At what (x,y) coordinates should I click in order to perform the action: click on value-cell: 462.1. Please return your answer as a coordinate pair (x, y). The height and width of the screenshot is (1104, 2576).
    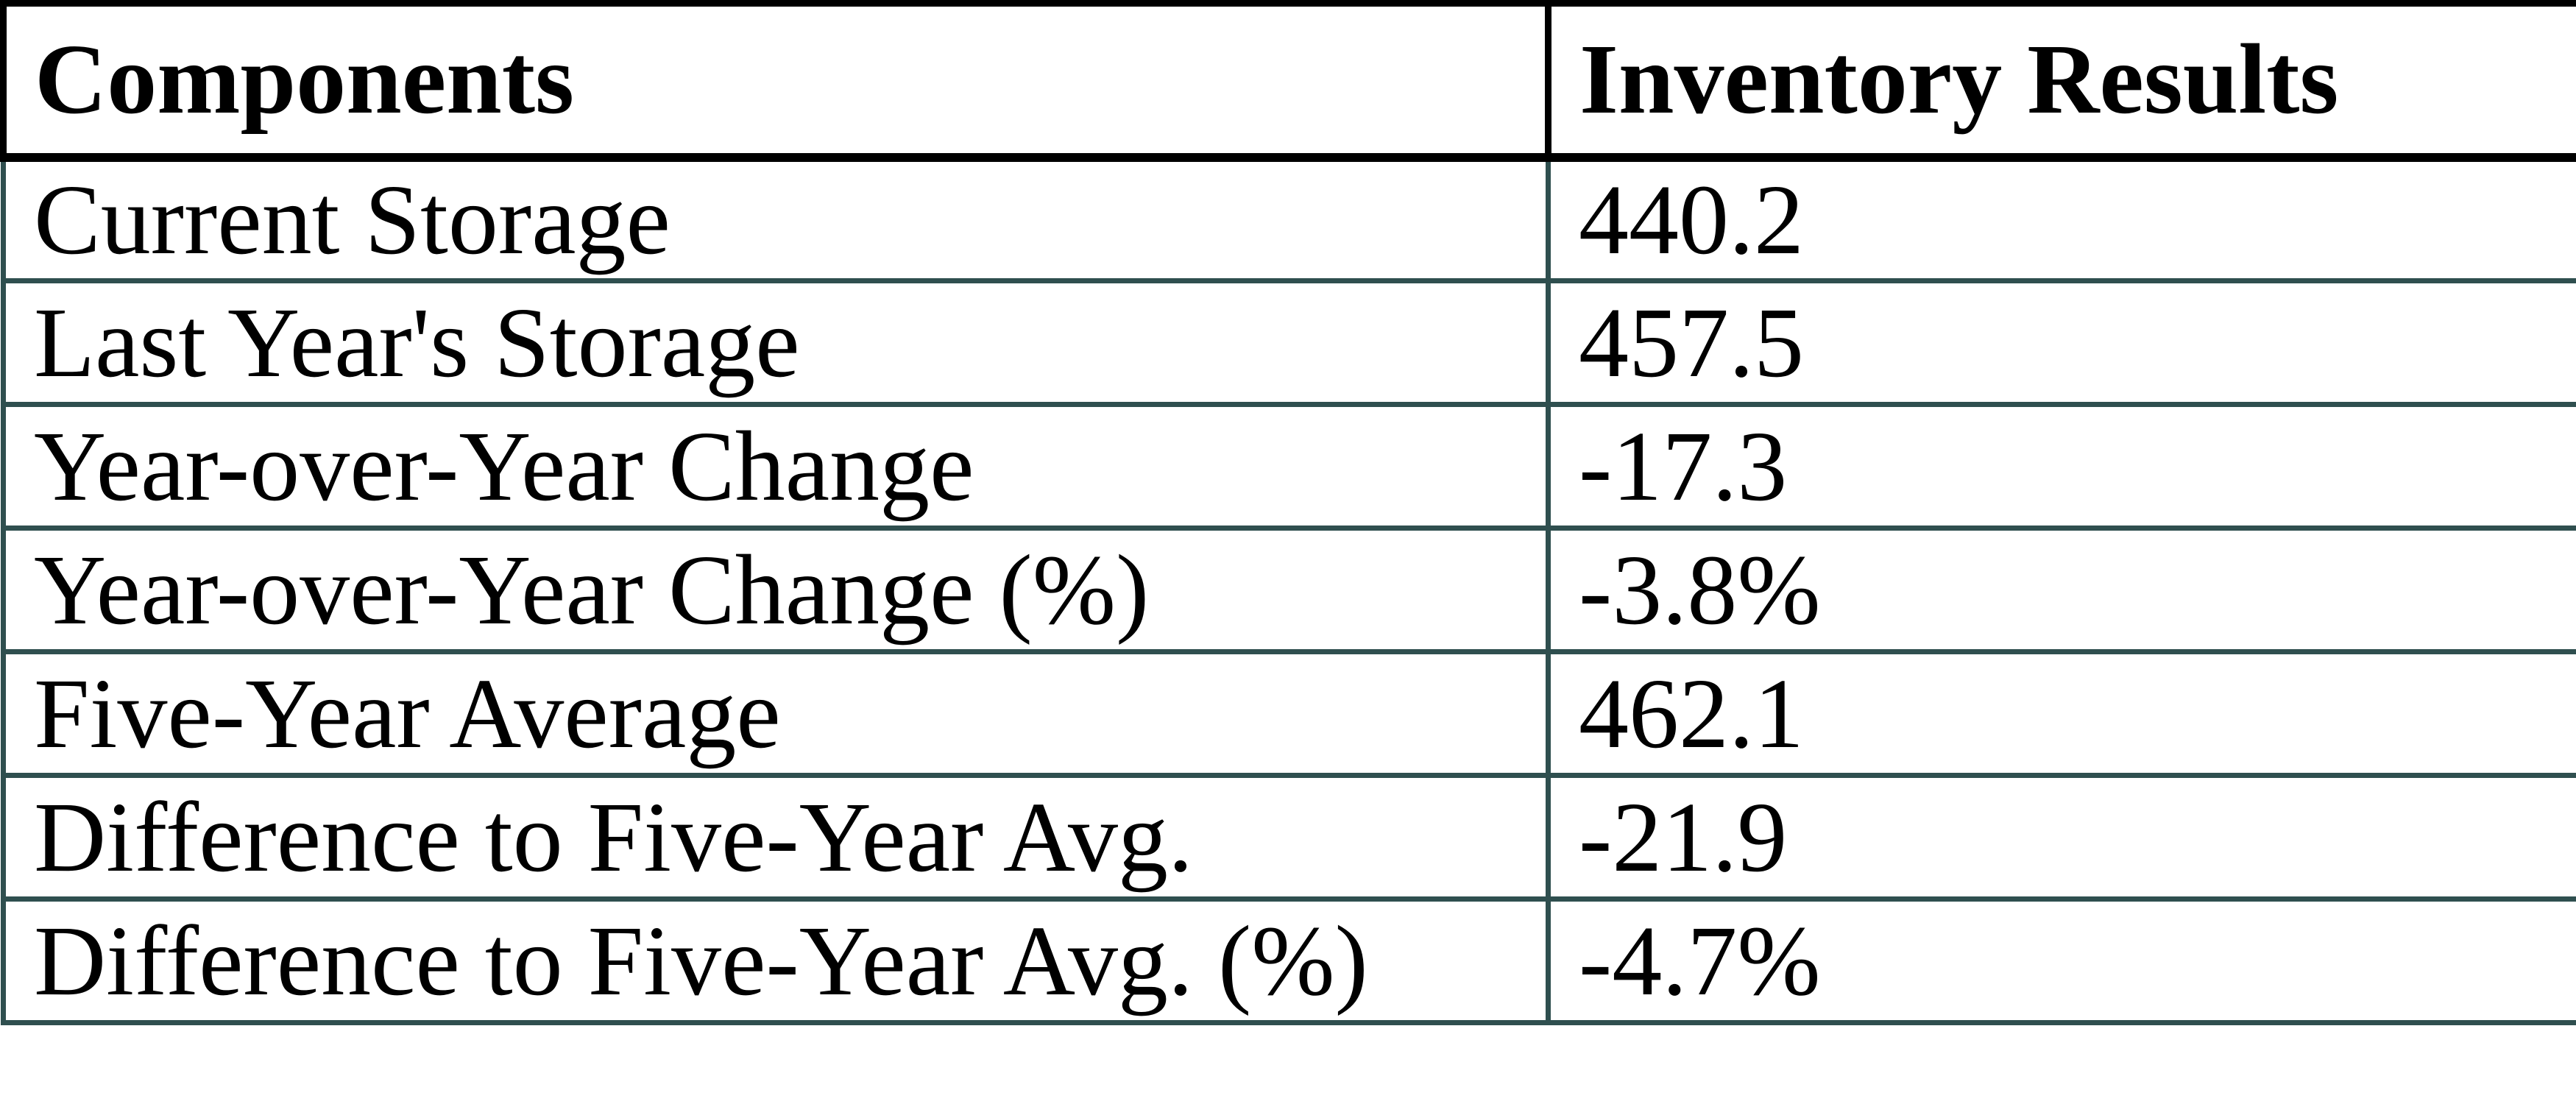
    Looking at the image, I should click on (2061, 713).